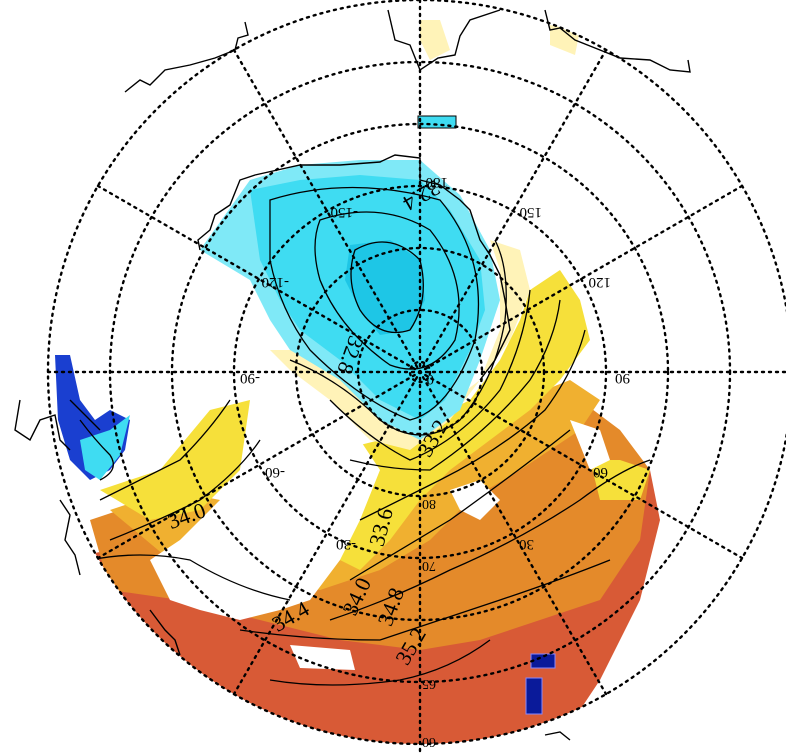  What do you see at coordinates (346, 544) in the screenshot?
I see `lon-label-m30: -30` at bounding box center [346, 544].